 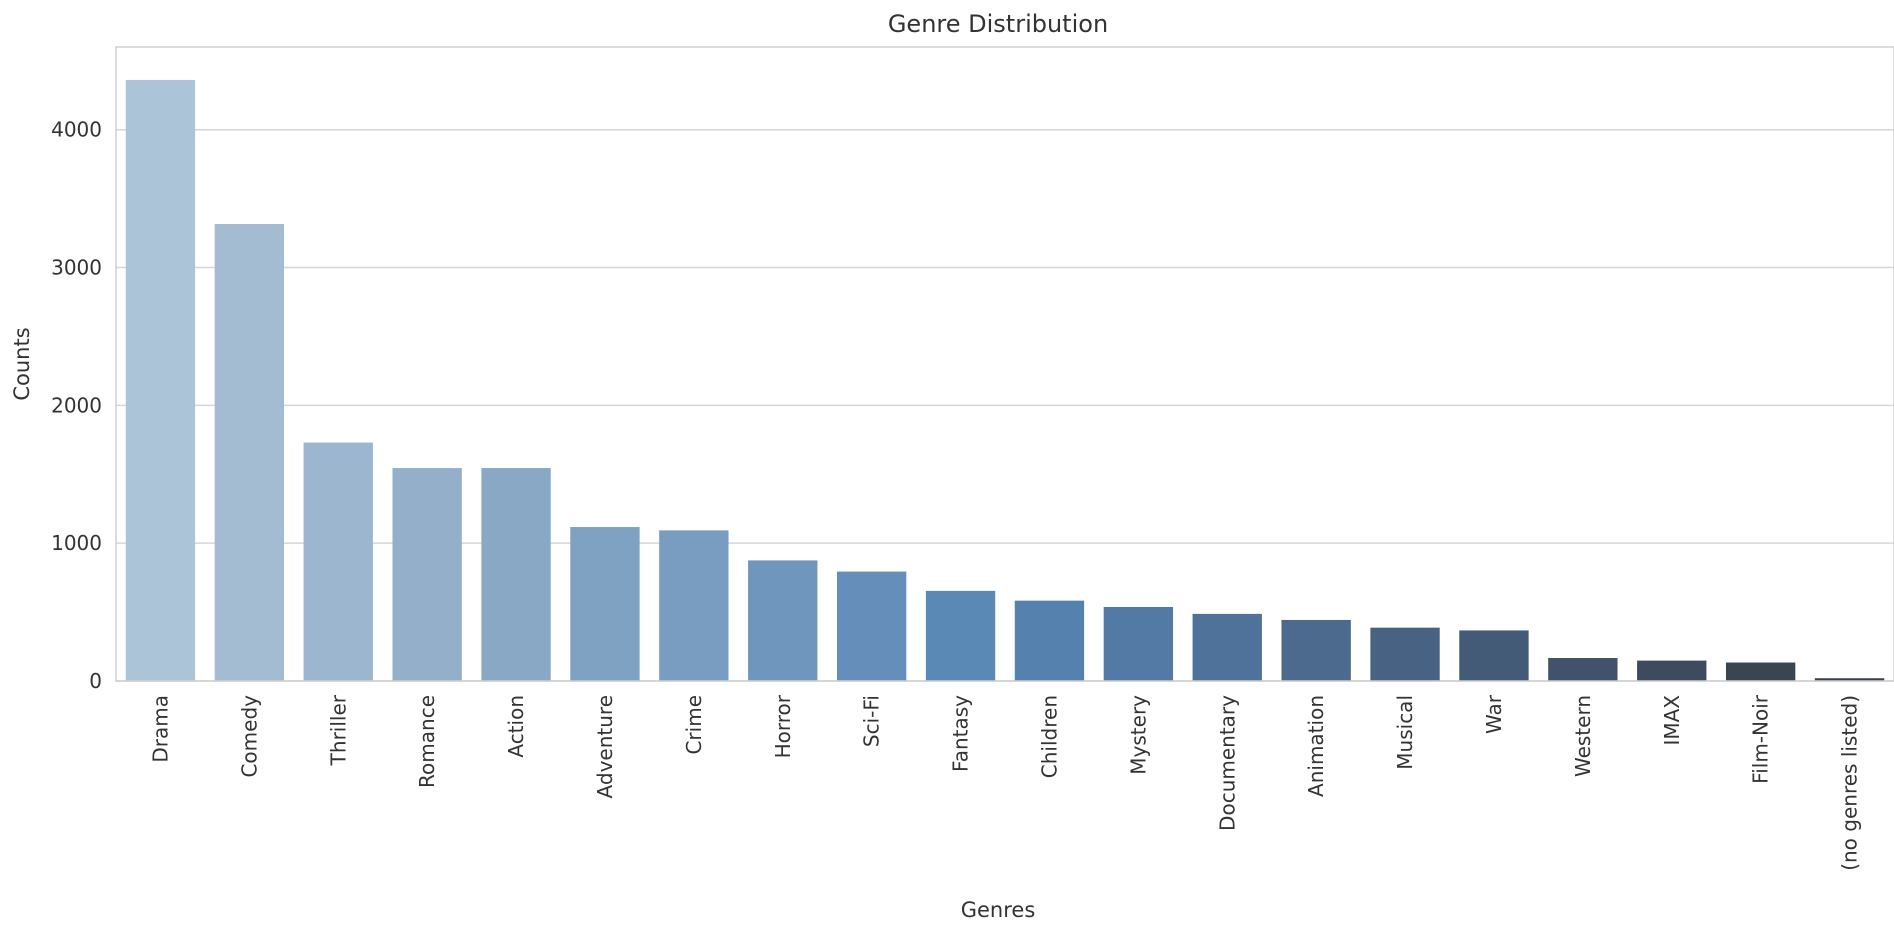 I want to click on bar-imax, so click(x=1672, y=670).